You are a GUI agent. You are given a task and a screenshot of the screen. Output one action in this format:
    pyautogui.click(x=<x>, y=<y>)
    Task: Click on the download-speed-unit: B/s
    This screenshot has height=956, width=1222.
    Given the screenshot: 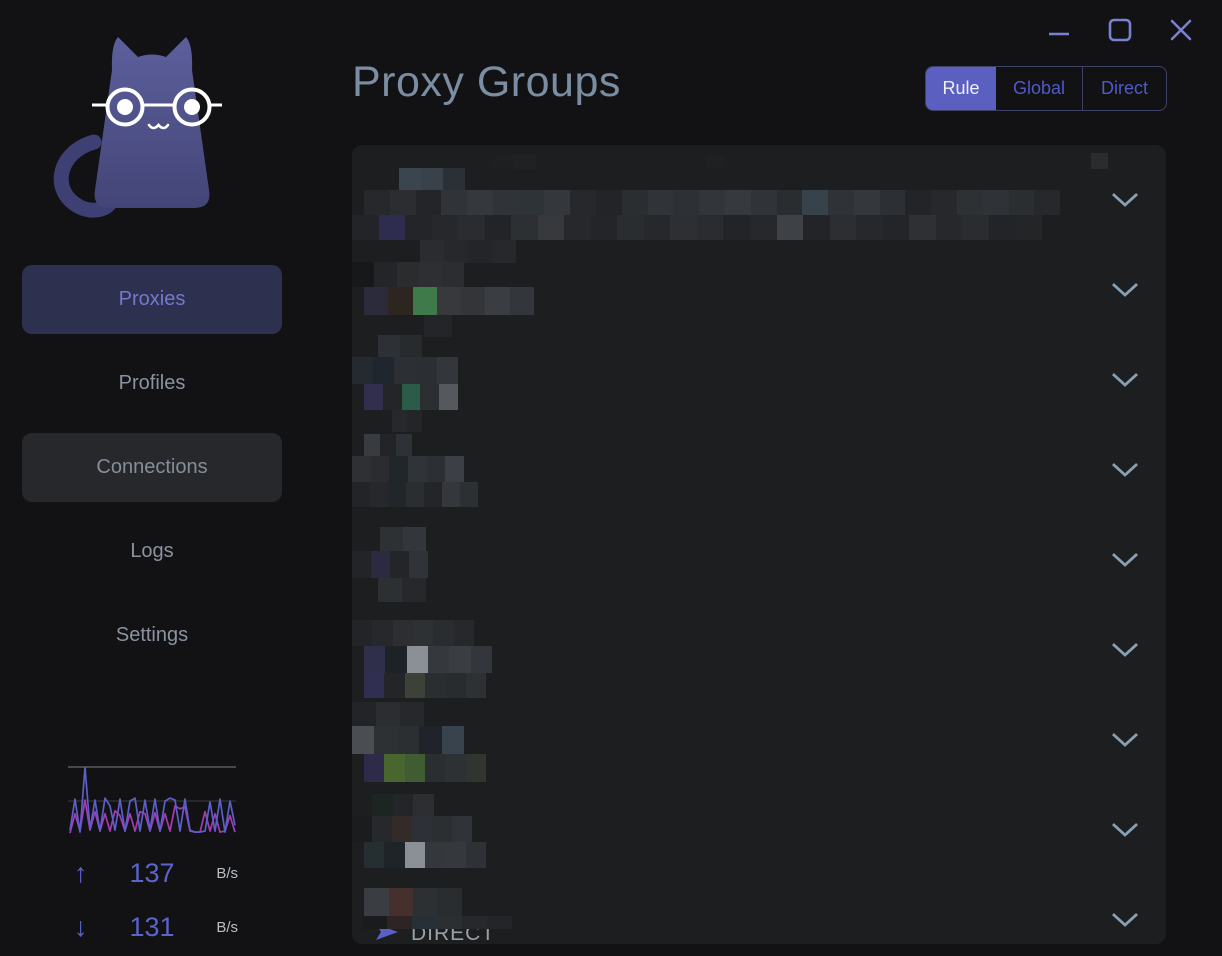 What is the action you would take?
    pyautogui.click(x=227, y=927)
    